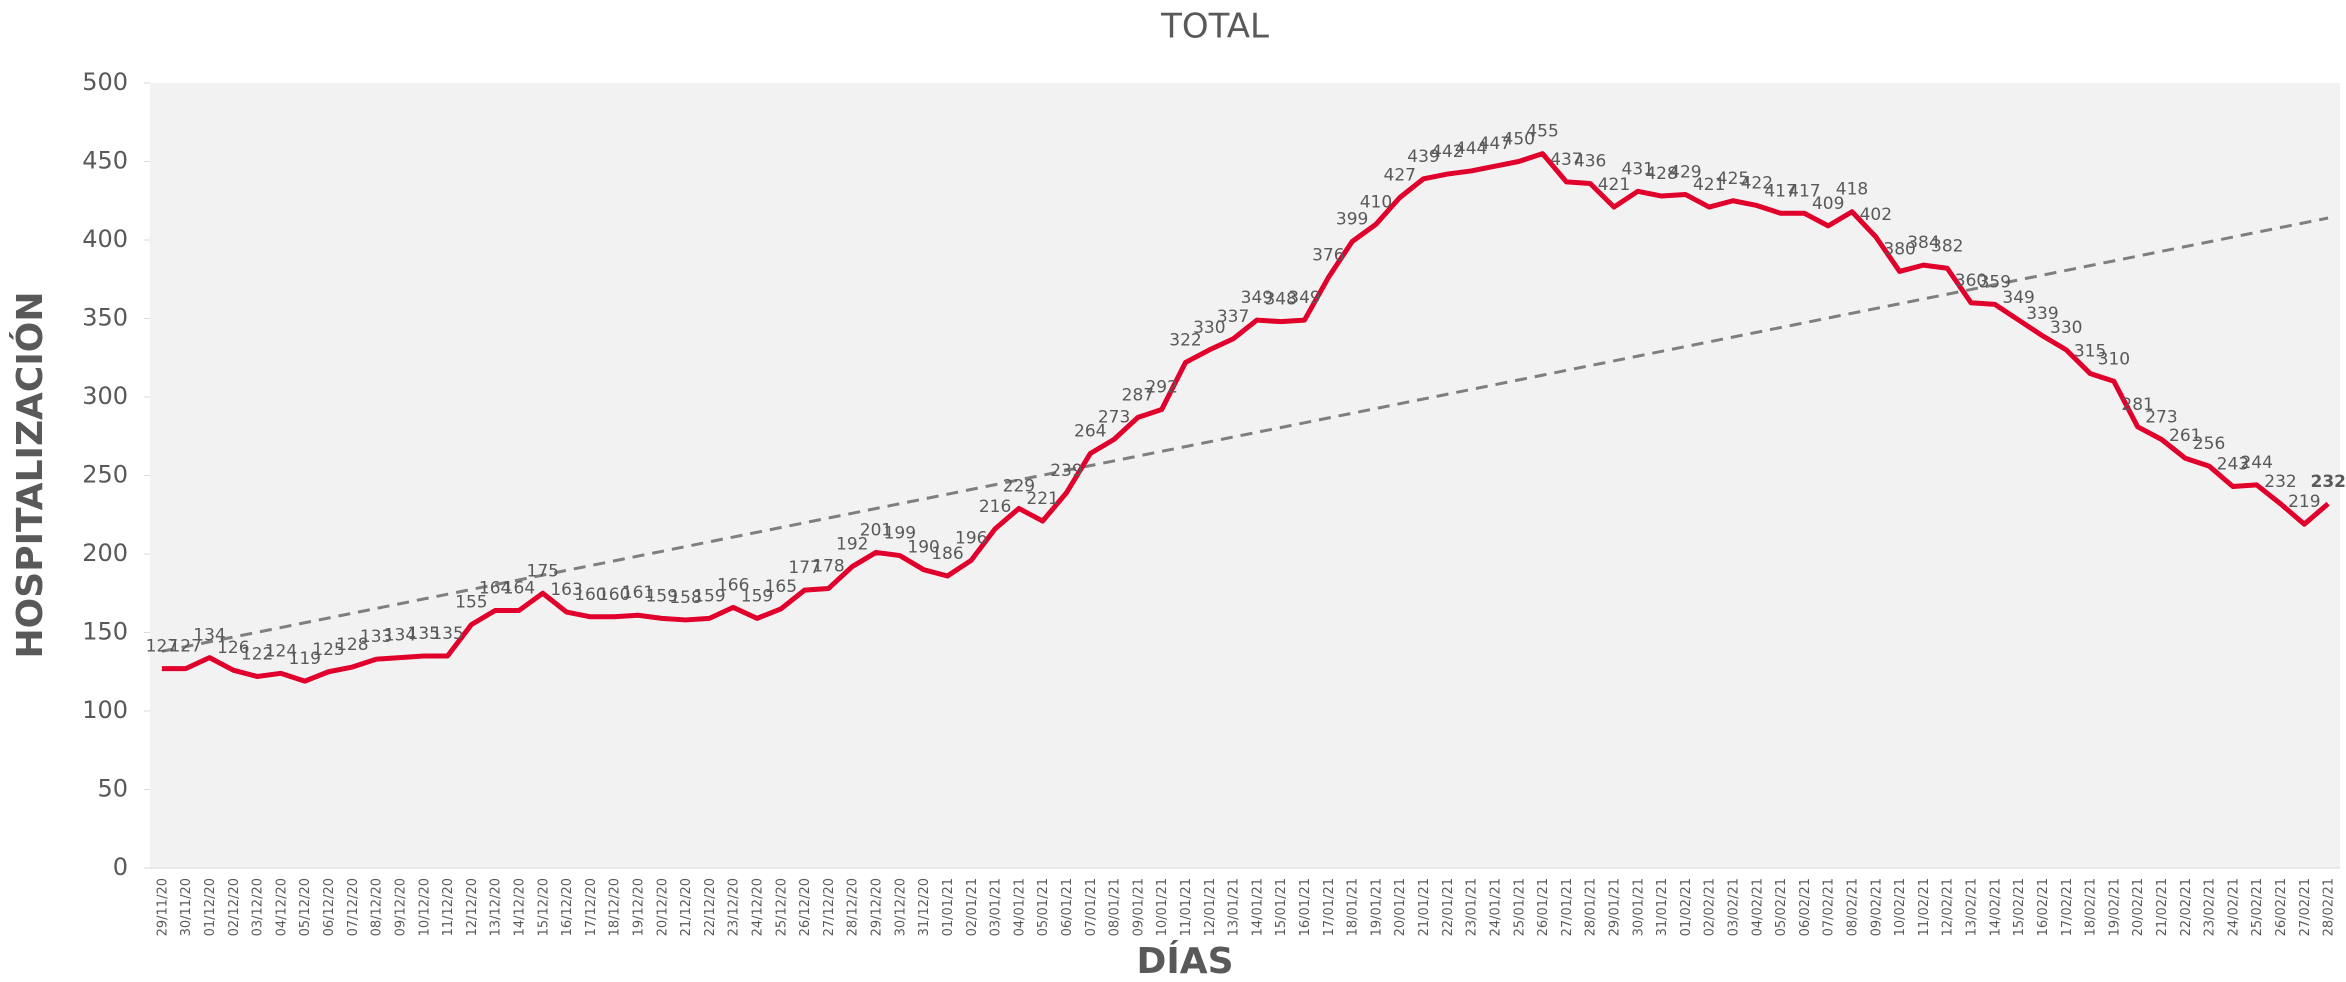  I want to click on x-tick-label: 14/12/20, so click(519, 907).